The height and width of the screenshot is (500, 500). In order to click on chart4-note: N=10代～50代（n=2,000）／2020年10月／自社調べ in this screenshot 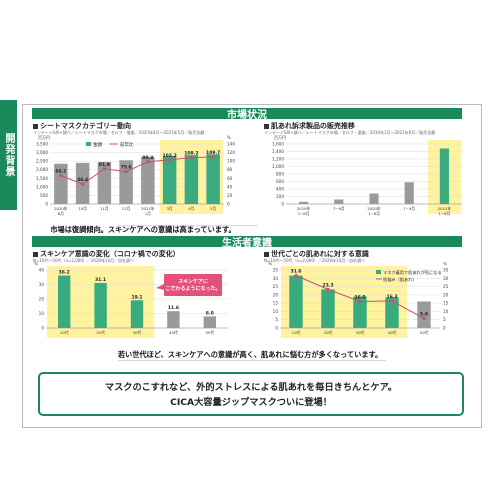, I will do `click(315, 260)`.